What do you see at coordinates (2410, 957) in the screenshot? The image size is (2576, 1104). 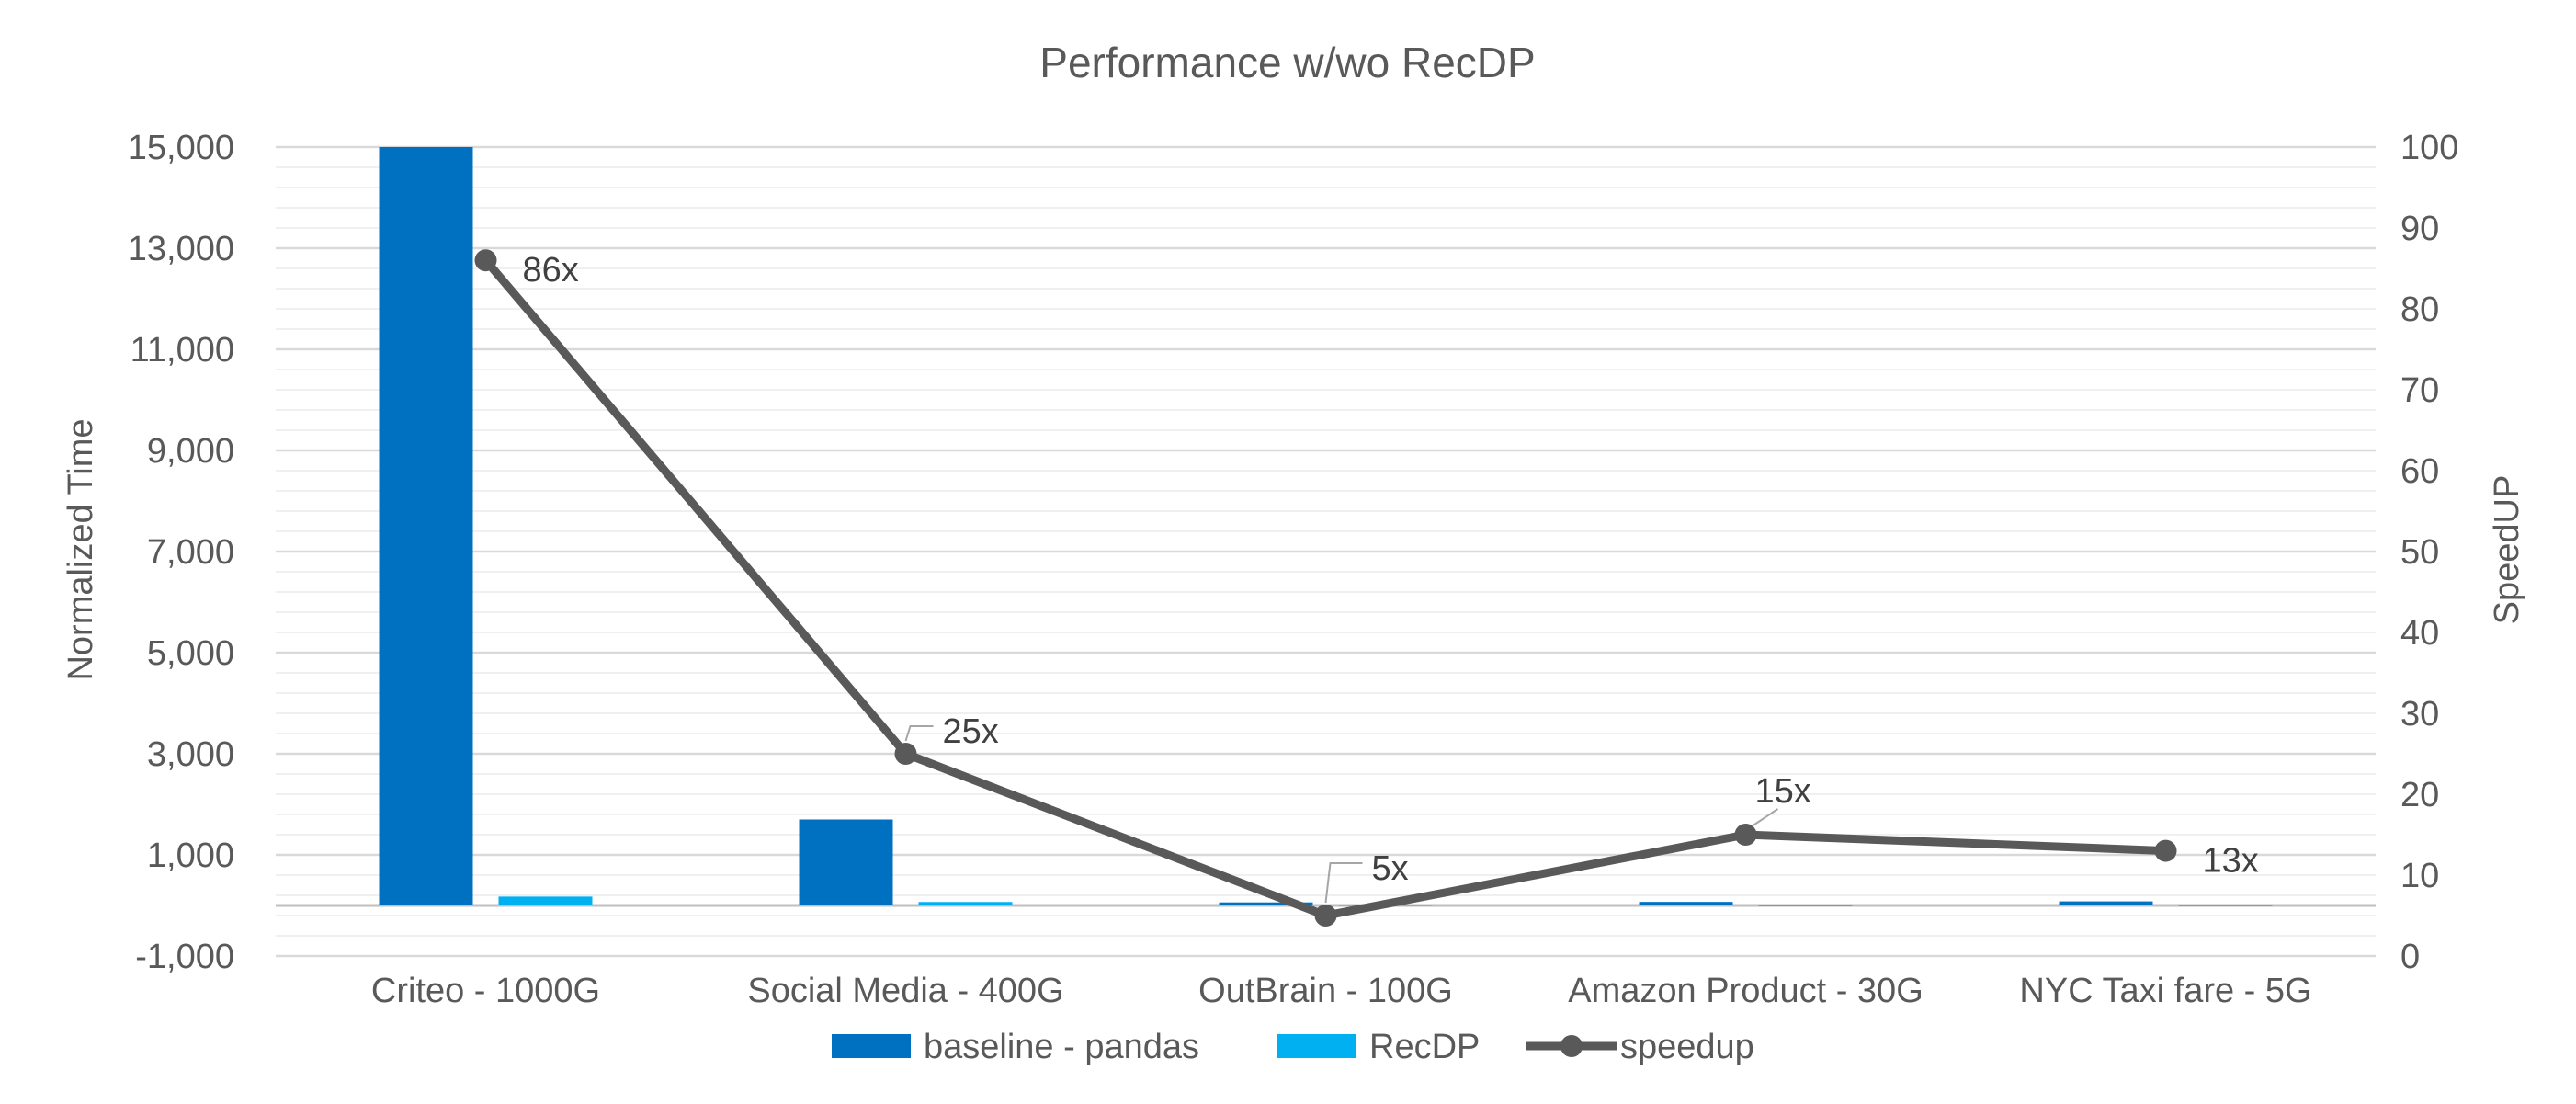 I see `y2-tick-label: 0` at bounding box center [2410, 957].